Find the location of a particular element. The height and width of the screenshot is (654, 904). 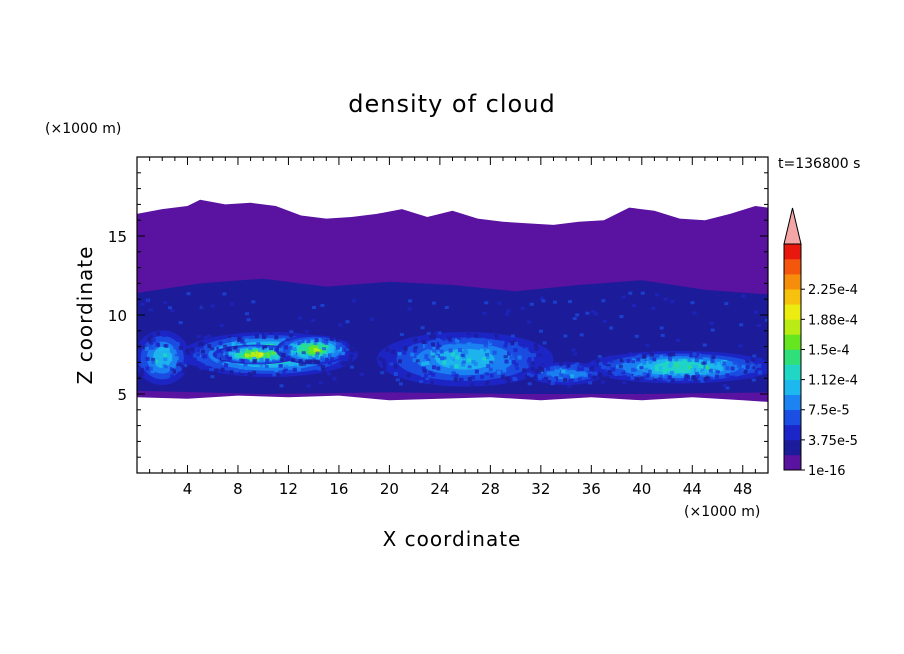

colorbar-label: 1.12e-4 is located at coordinates (833, 381).